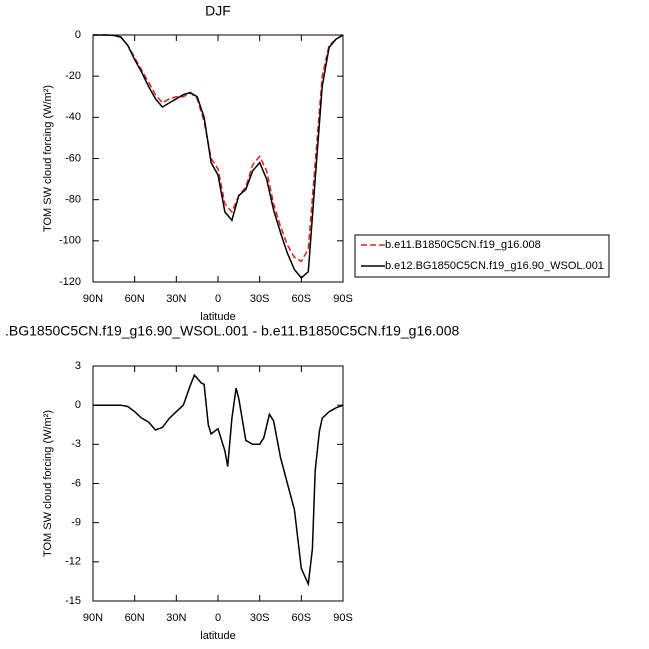 This screenshot has width=649, height=649. Describe the element at coordinates (73, 158) in the screenshot. I see `y-tick-label: -60` at that location.